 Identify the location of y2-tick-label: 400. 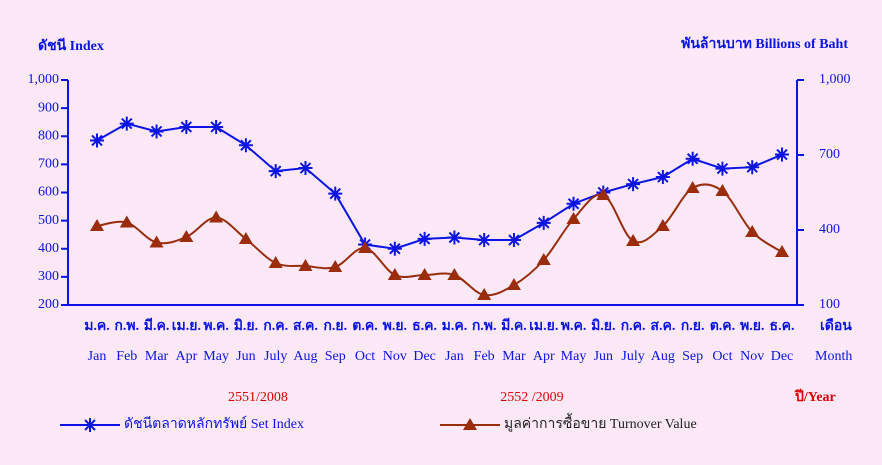
(829, 229).